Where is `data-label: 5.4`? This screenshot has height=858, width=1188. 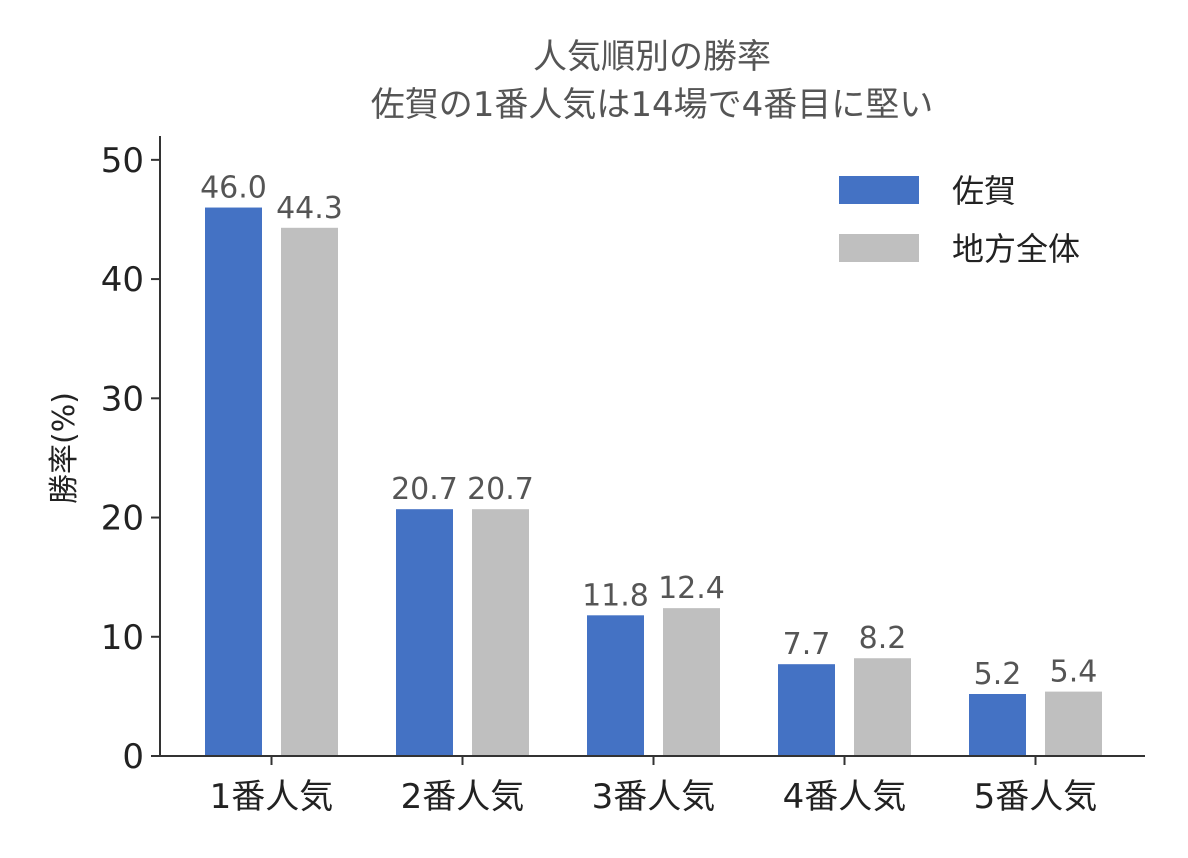
data-label: 5.4 is located at coordinates (1074, 672).